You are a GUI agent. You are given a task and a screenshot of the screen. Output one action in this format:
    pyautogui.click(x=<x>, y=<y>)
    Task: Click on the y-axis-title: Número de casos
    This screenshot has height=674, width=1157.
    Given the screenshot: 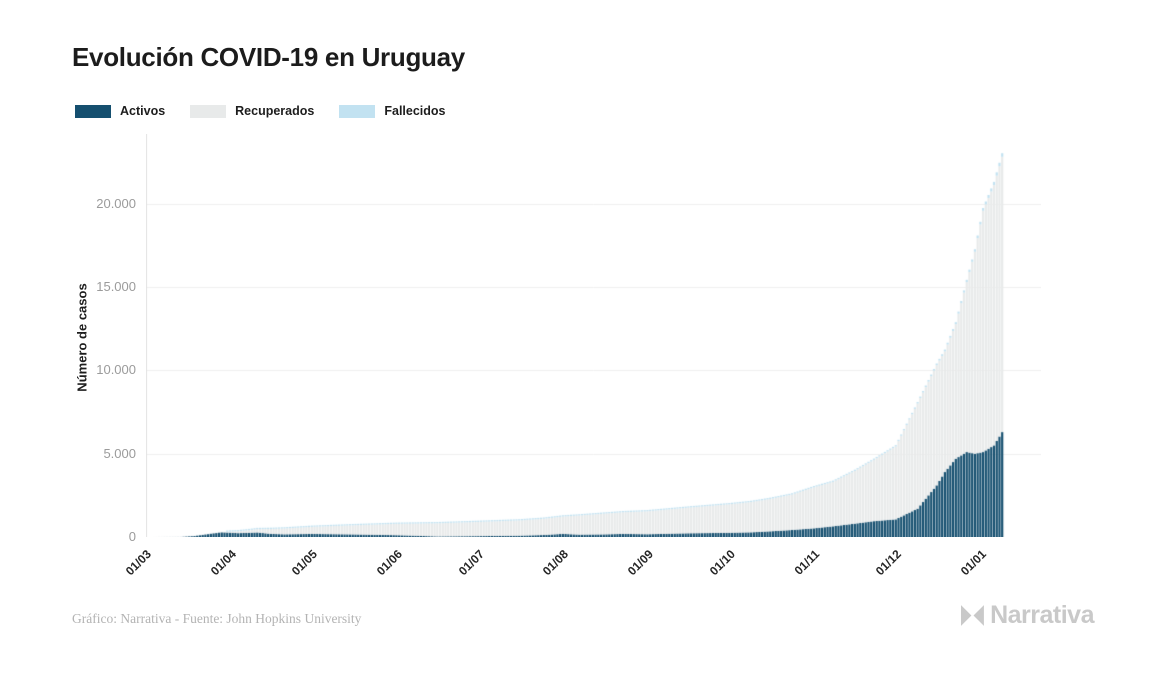 What is the action you would take?
    pyautogui.click(x=82, y=337)
    